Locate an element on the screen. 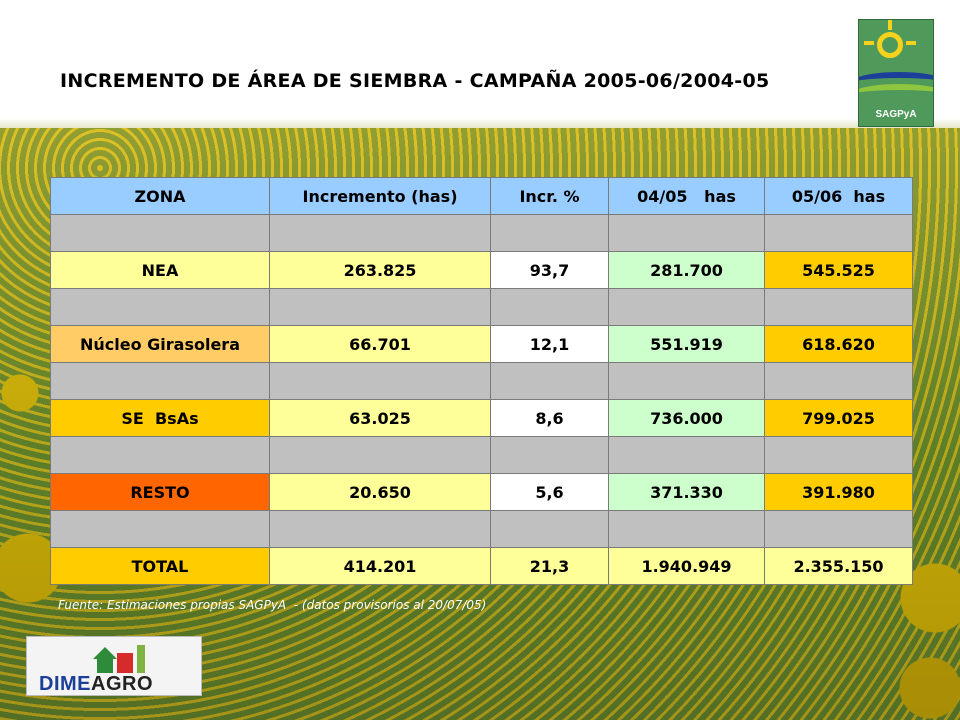  incremento-cell: 414.201 is located at coordinates (380, 566).